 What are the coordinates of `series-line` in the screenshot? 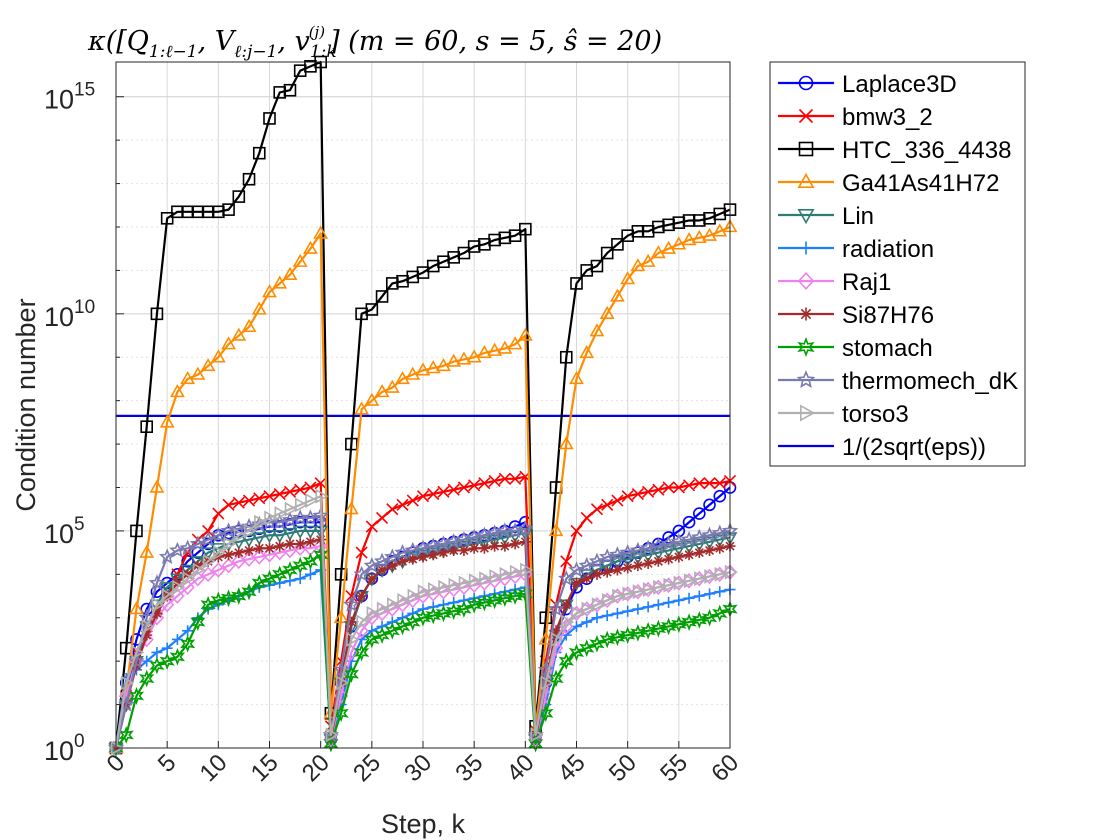 It's located at (423, 651).